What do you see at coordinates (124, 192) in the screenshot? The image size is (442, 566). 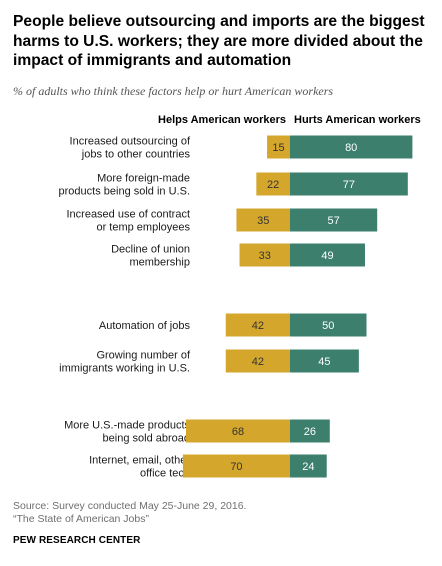 I see `category-label-line: products being sold in U.S.` at bounding box center [124, 192].